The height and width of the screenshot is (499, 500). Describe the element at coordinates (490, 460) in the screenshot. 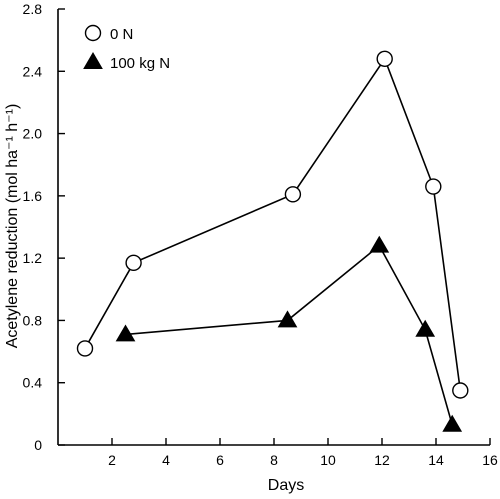

I see `x-tick-label: 16` at that location.